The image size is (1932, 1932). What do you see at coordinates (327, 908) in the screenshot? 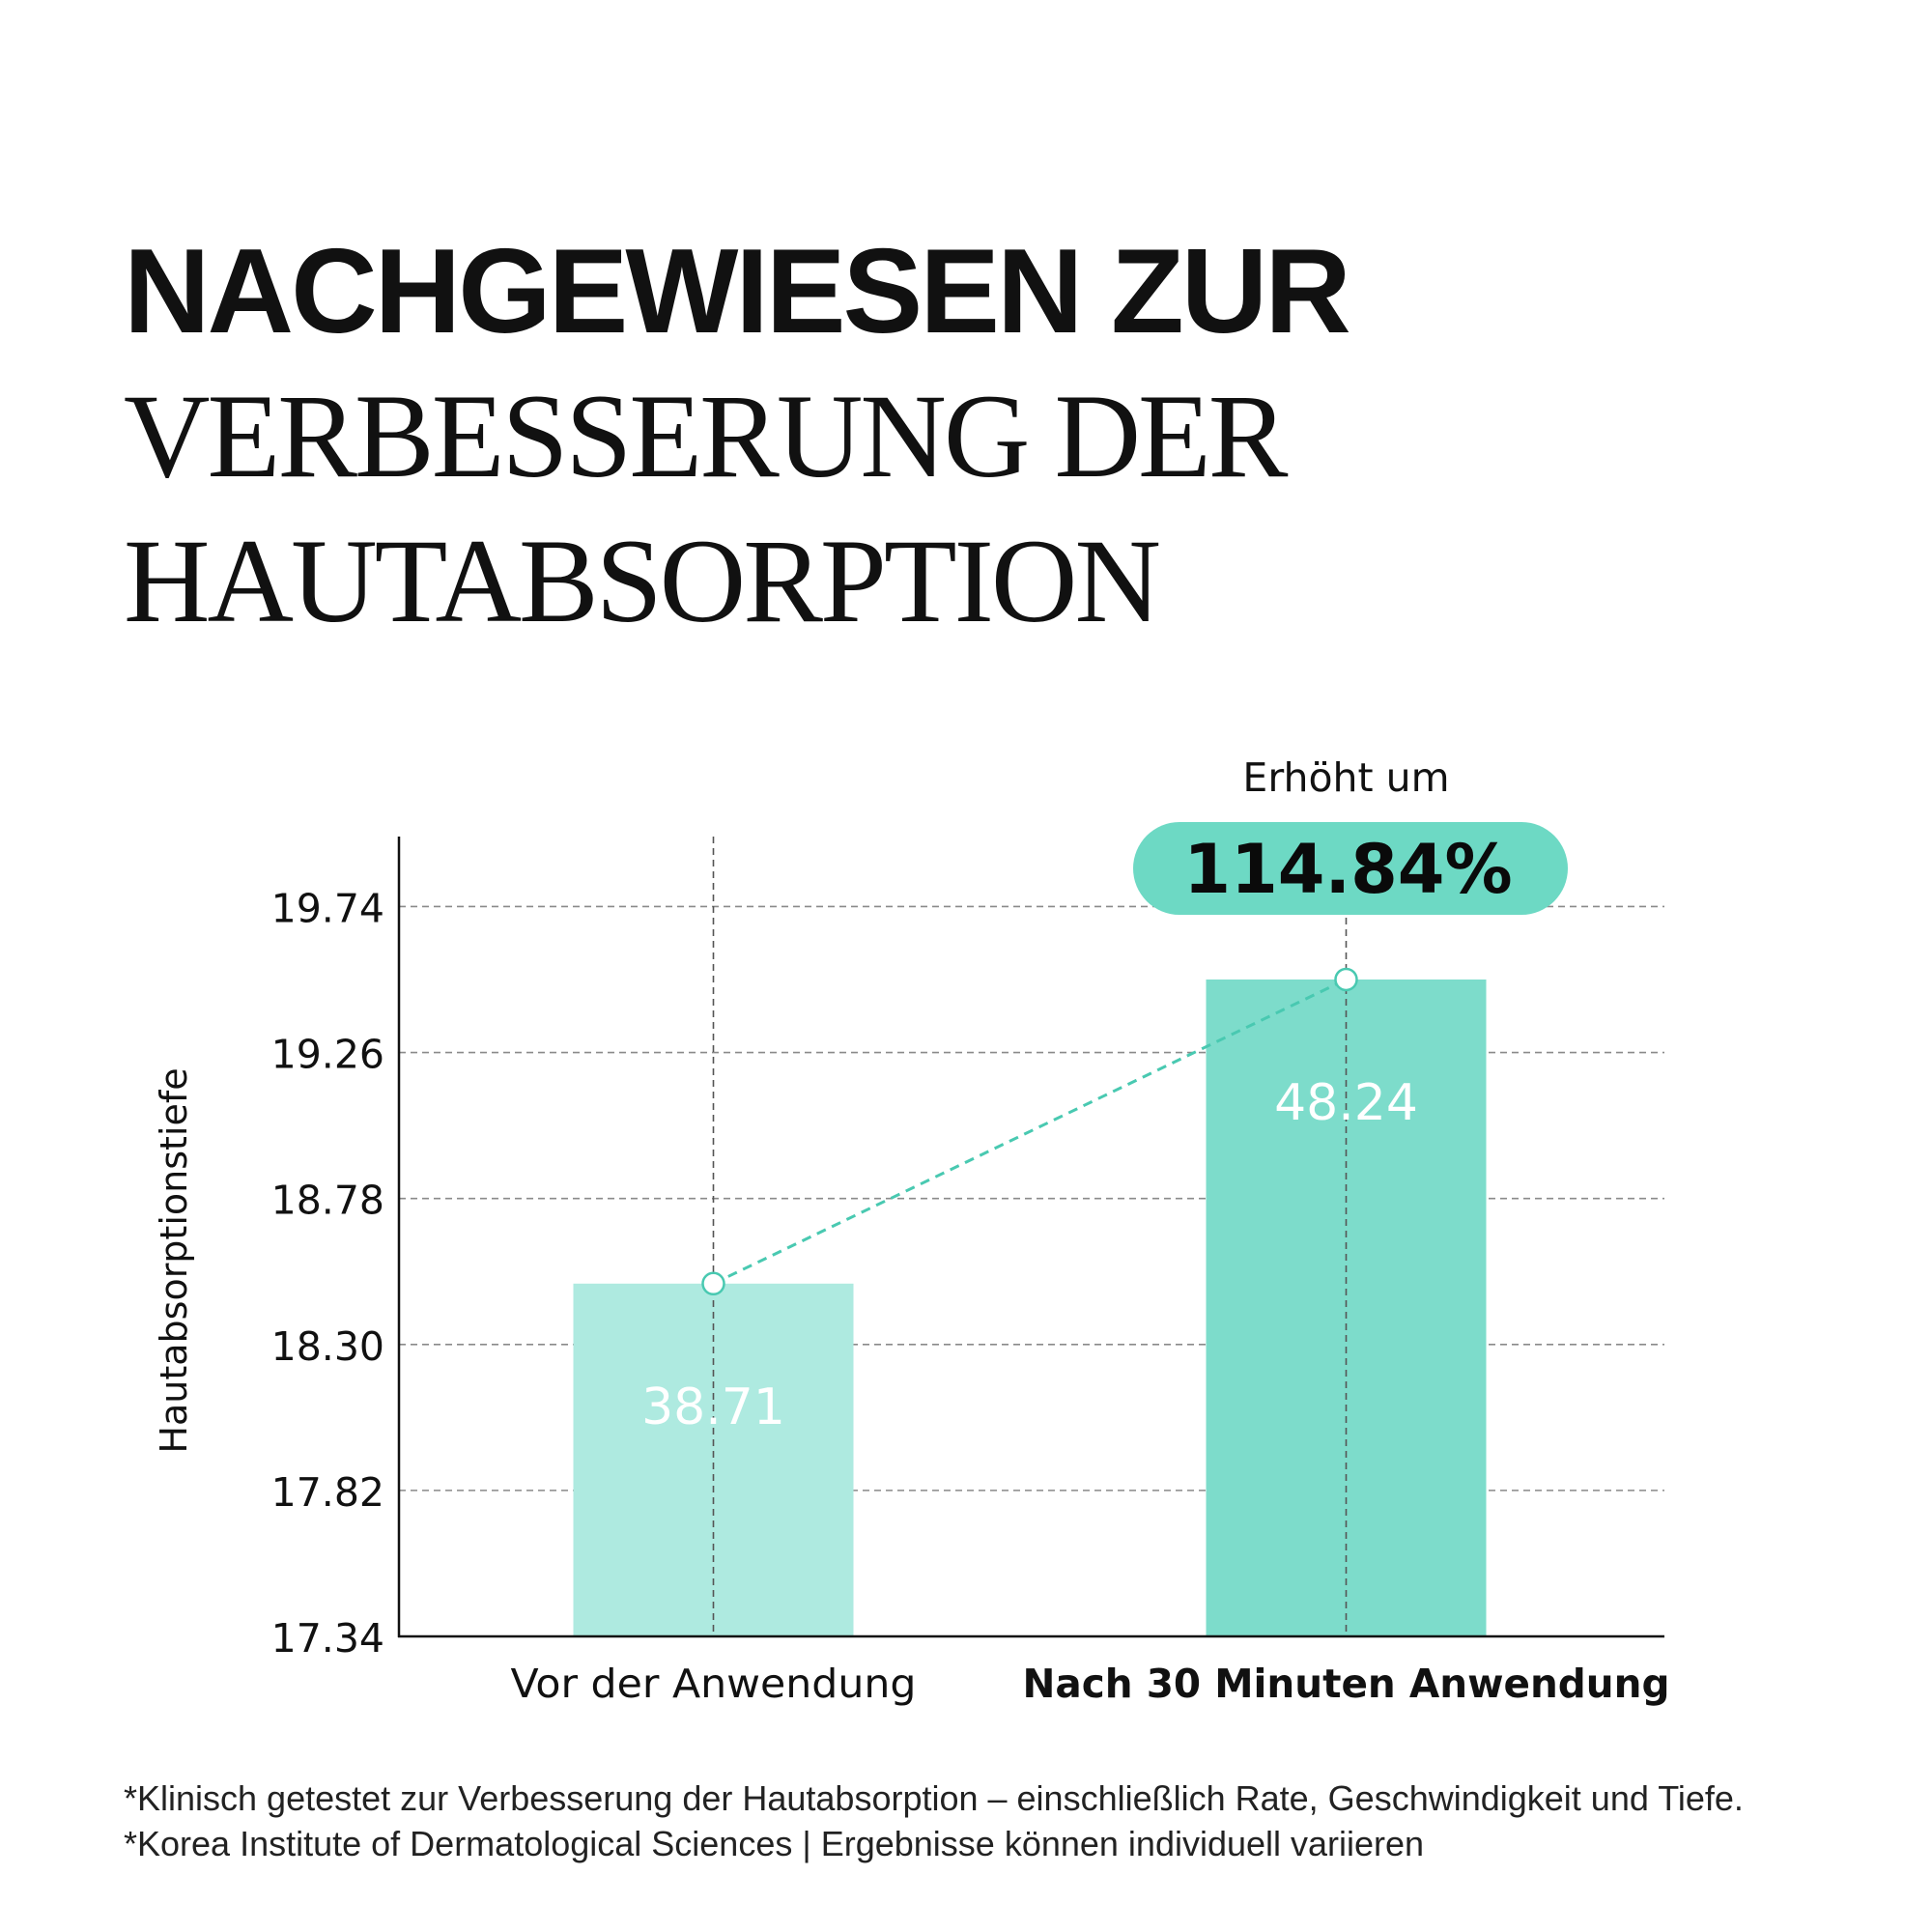
I see `y-tick-label: 19.74` at bounding box center [327, 908].